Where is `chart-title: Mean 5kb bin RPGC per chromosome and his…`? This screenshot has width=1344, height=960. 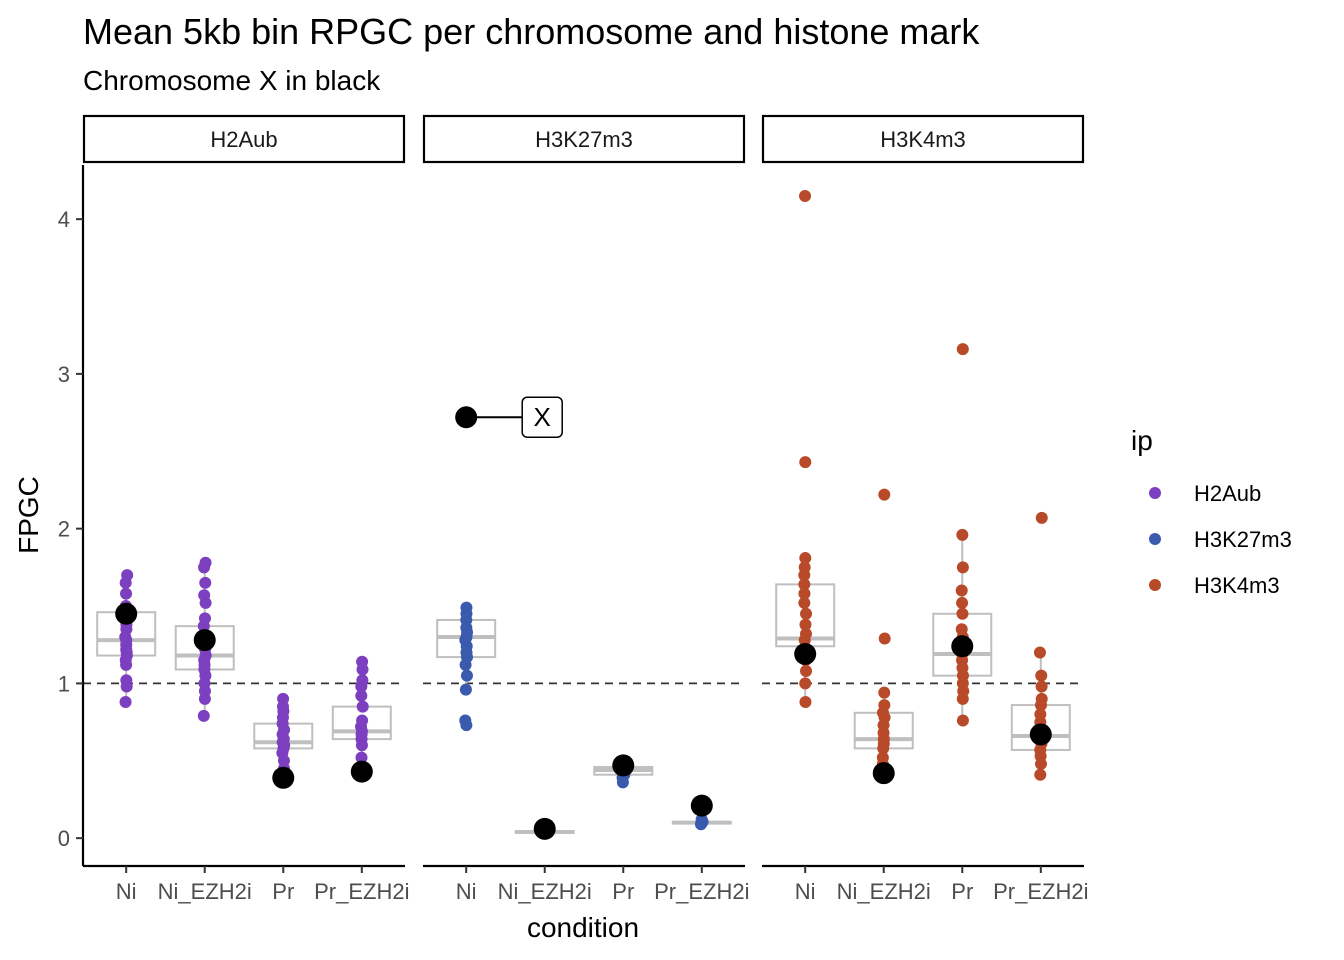 chart-title: Mean 5kb bin RPGC per chromosome and his… is located at coordinates (531, 31).